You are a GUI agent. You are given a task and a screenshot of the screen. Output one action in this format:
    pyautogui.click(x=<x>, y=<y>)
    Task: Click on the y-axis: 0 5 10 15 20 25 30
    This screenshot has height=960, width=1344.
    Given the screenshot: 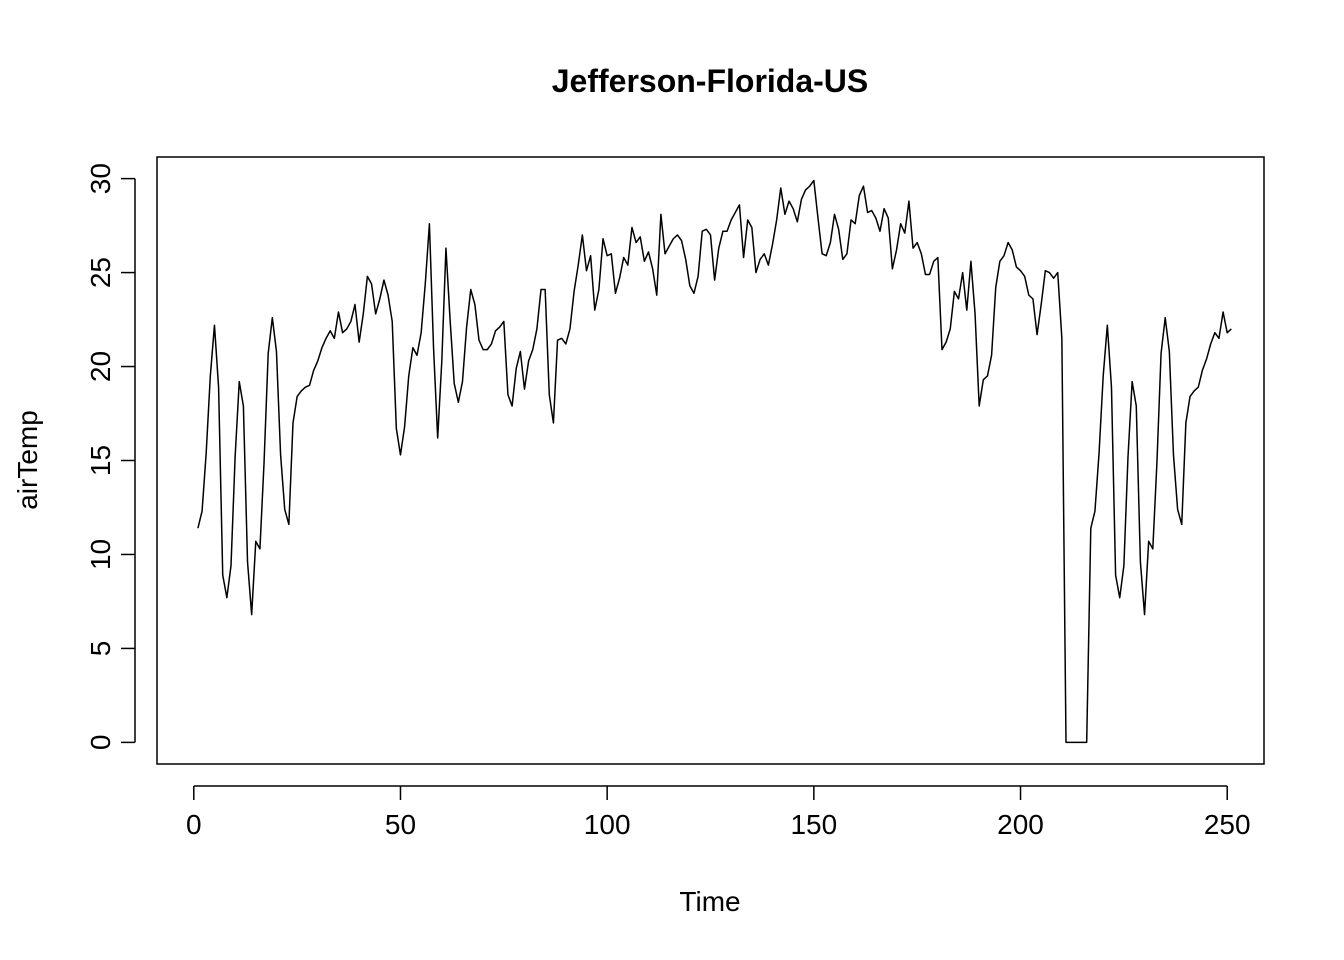 What is the action you would take?
    pyautogui.click(x=110, y=457)
    